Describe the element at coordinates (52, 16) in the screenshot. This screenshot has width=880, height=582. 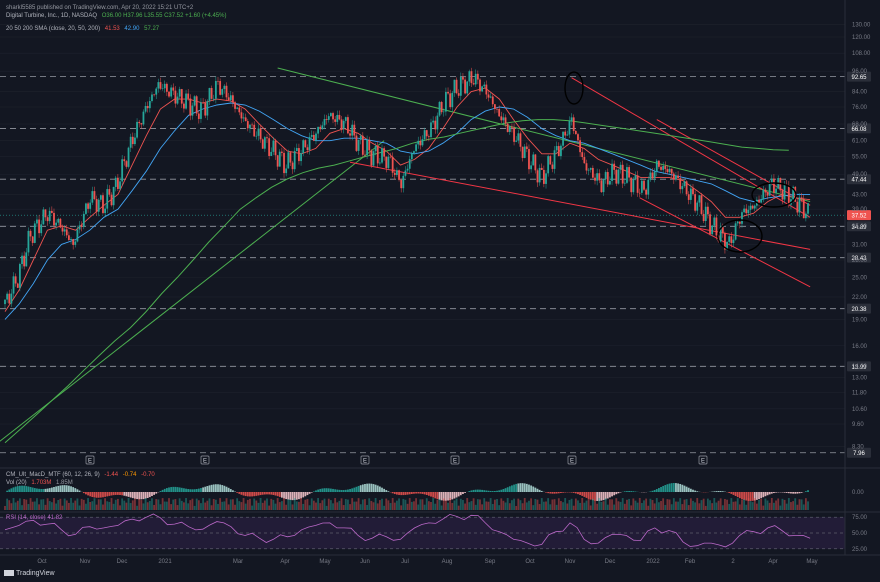
I see `symbol-name: Digital Turbine, Inc., 1D, NASDAQ` at that location.